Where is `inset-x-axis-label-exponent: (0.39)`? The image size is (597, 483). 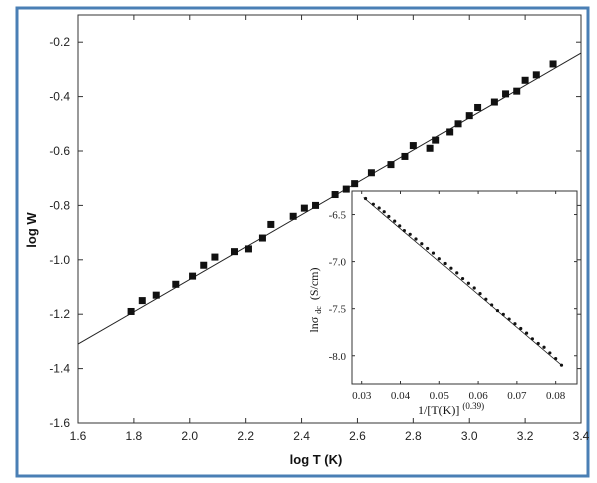
inset-x-axis-label-exponent: (0.39) is located at coordinates (473, 406).